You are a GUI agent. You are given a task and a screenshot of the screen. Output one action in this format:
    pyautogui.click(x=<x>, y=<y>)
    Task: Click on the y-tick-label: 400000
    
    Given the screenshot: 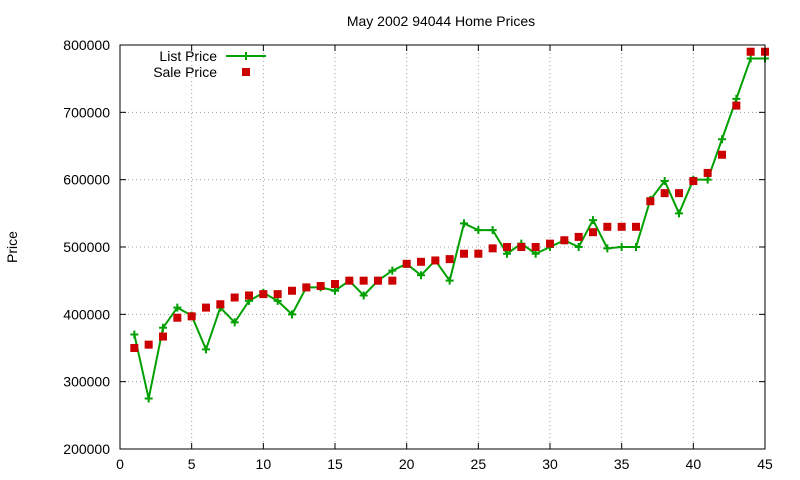 What is the action you would take?
    pyautogui.click(x=86, y=314)
    